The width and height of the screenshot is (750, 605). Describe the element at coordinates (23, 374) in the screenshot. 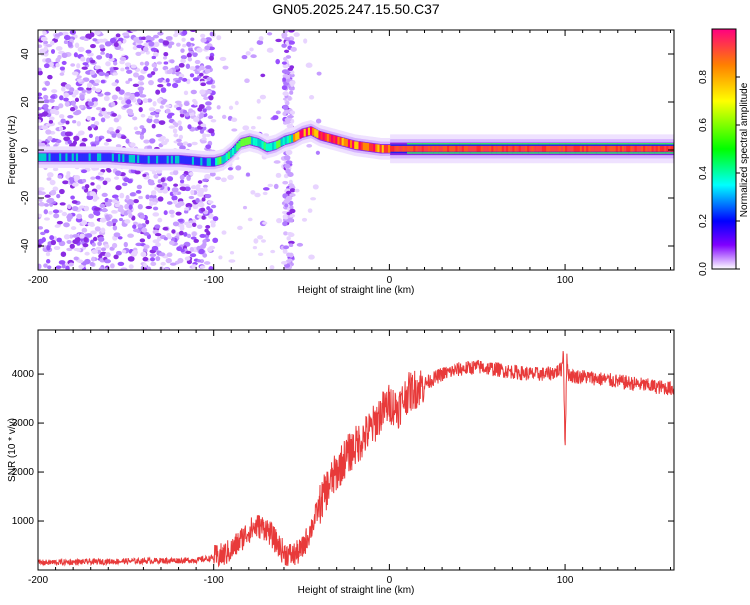

I see `y-tick-label: 4000` at that location.